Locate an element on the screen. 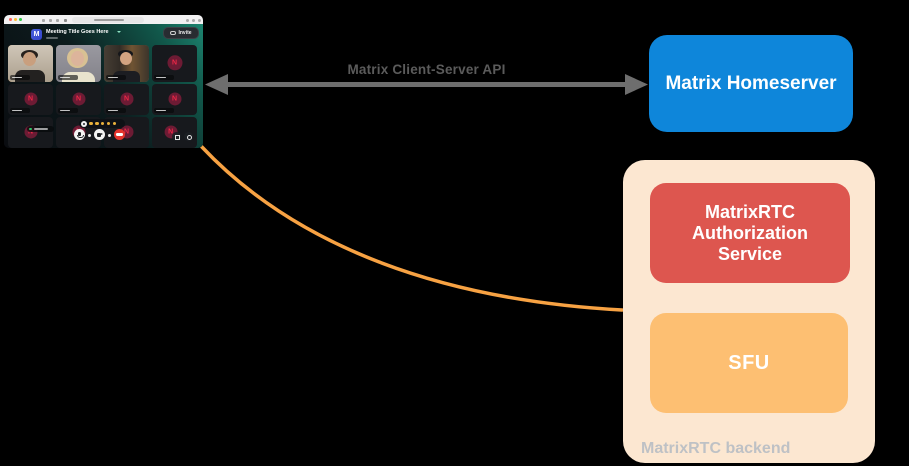  hangup-icon is located at coordinates (119, 134).